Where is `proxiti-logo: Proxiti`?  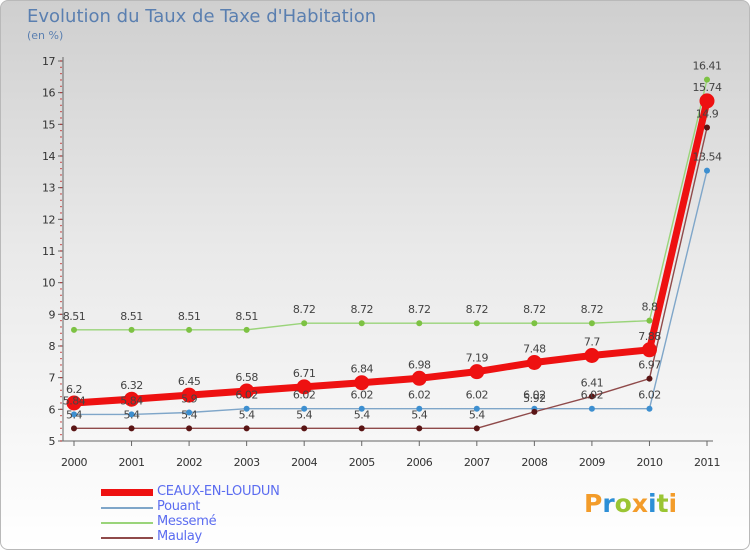
proxiti-logo: Proxiti is located at coordinates (630, 503).